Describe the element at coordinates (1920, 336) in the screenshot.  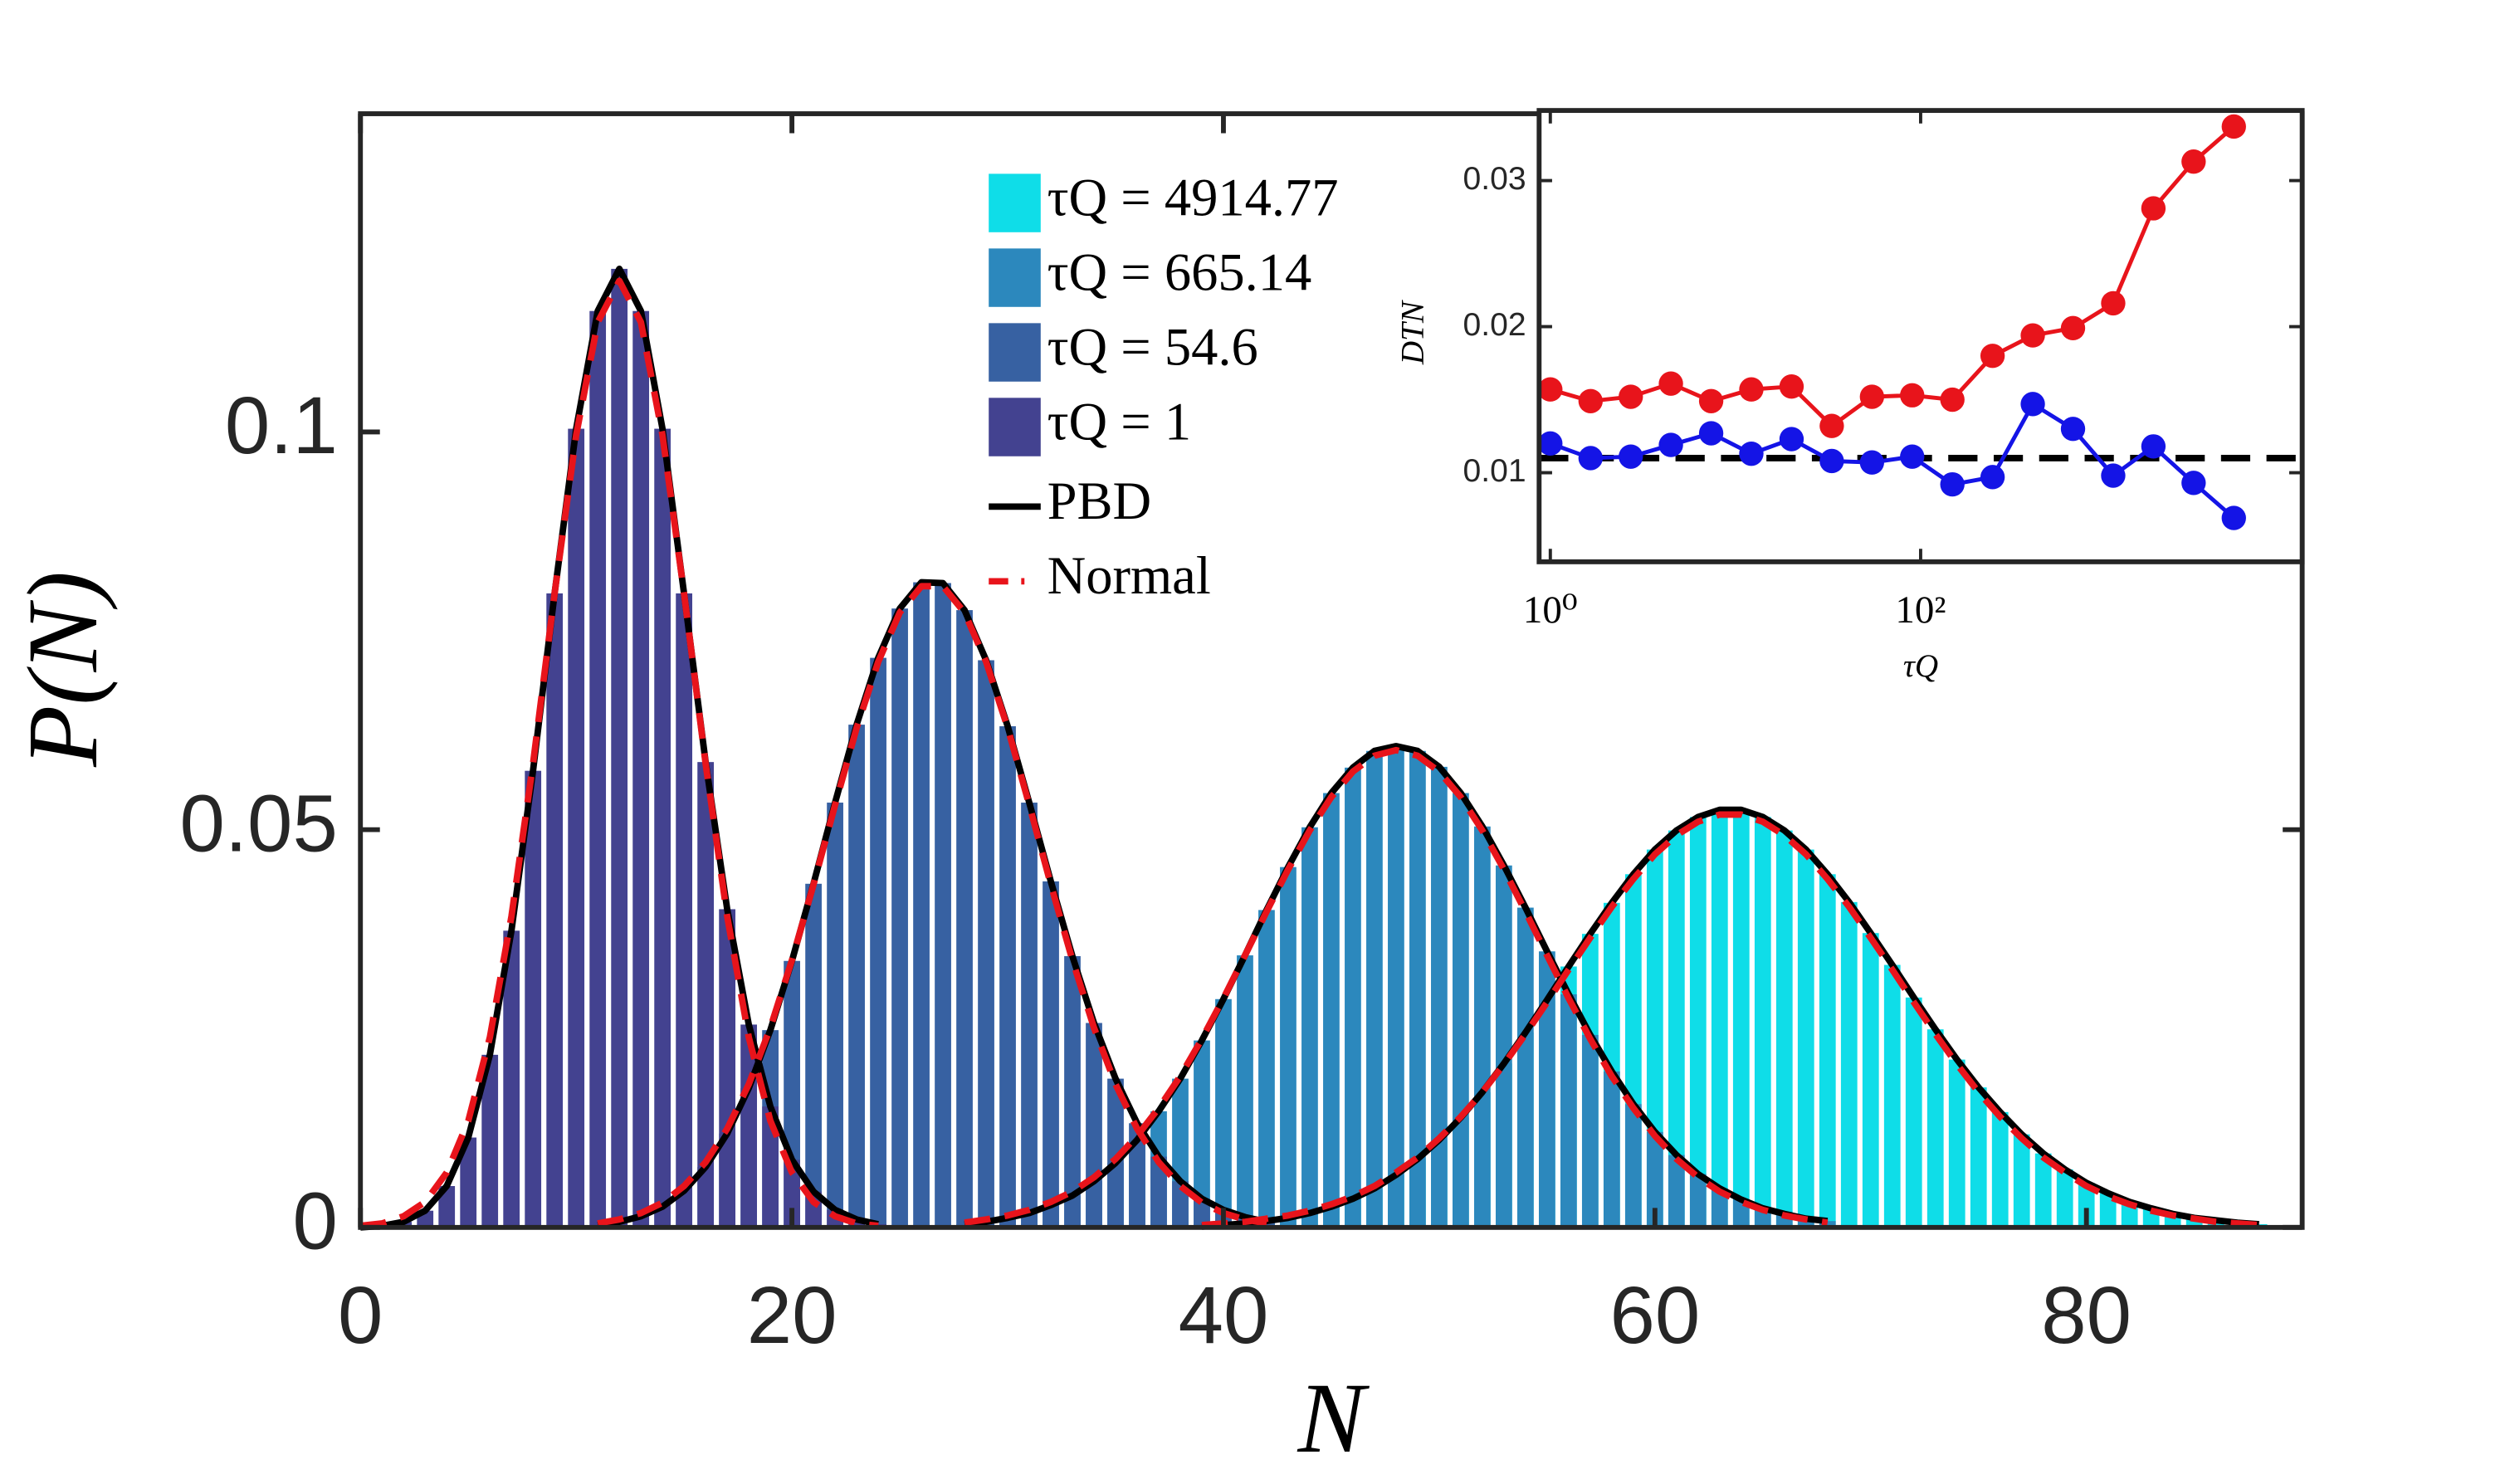
I see `inset-background` at that location.